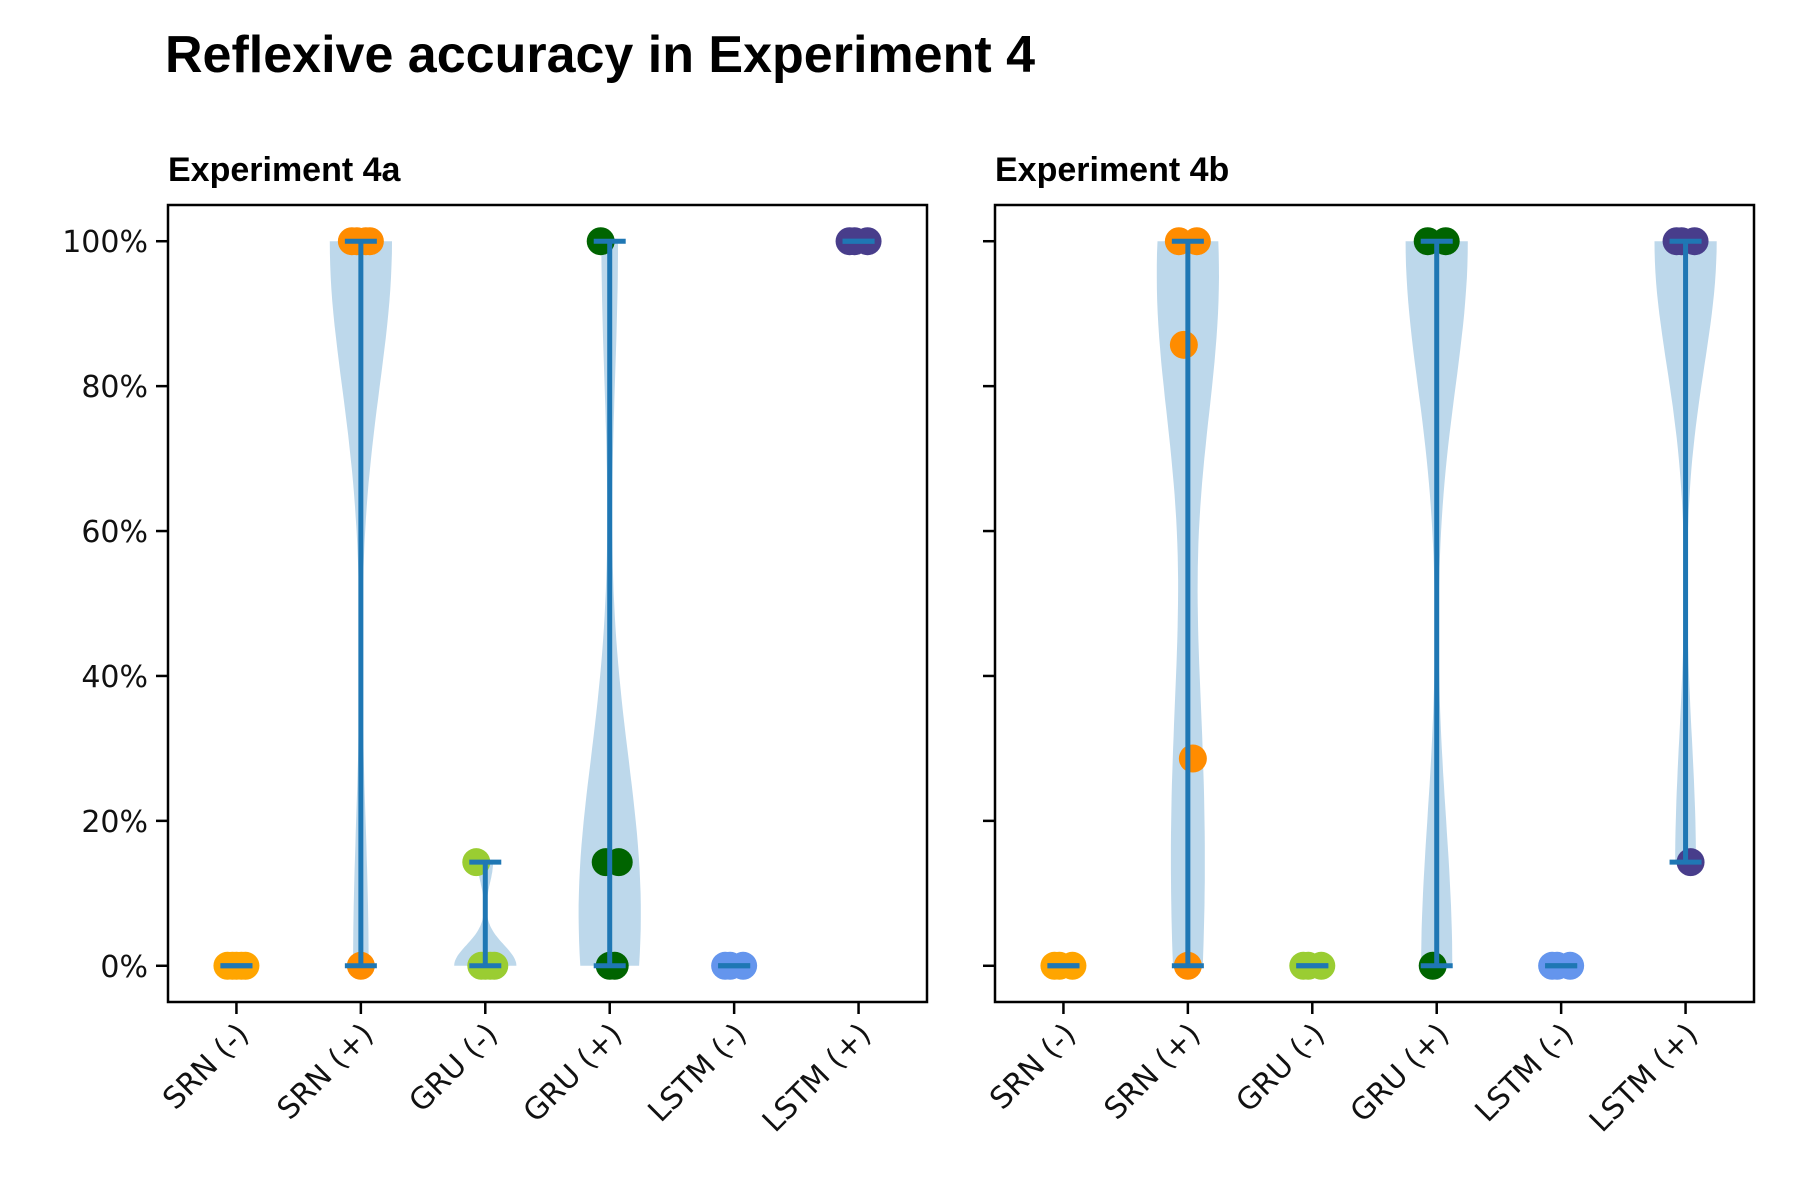  What do you see at coordinates (1112, 170) in the screenshot?
I see `panel-title: Experiment 4b` at bounding box center [1112, 170].